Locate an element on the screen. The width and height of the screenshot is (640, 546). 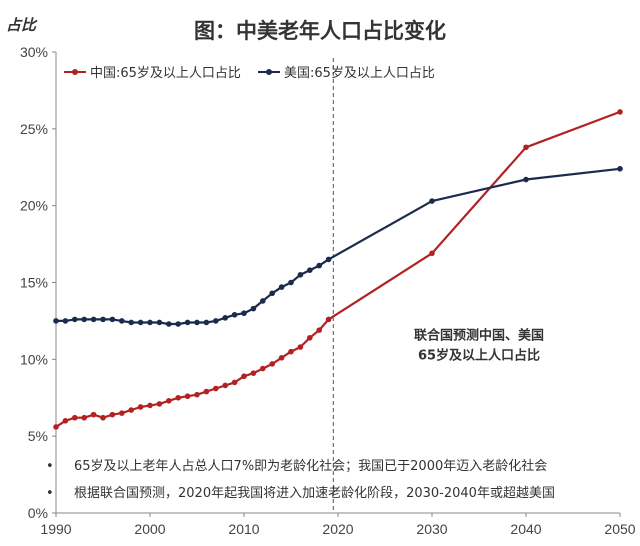
x-tick-label: 2050 is located at coordinates (619, 529).